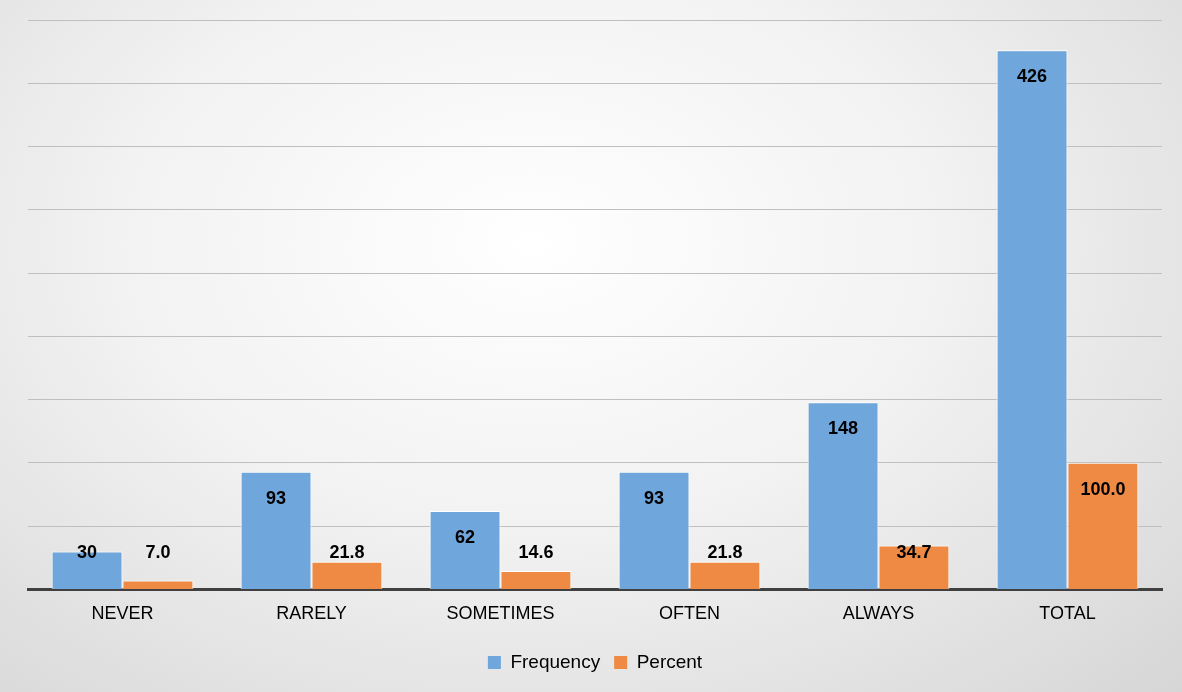 This screenshot has width=1182, height=692. Describe the element at coordinates (500, 613) in the screenshot. I see `x-tick-label: SOMETIMES` at that location.